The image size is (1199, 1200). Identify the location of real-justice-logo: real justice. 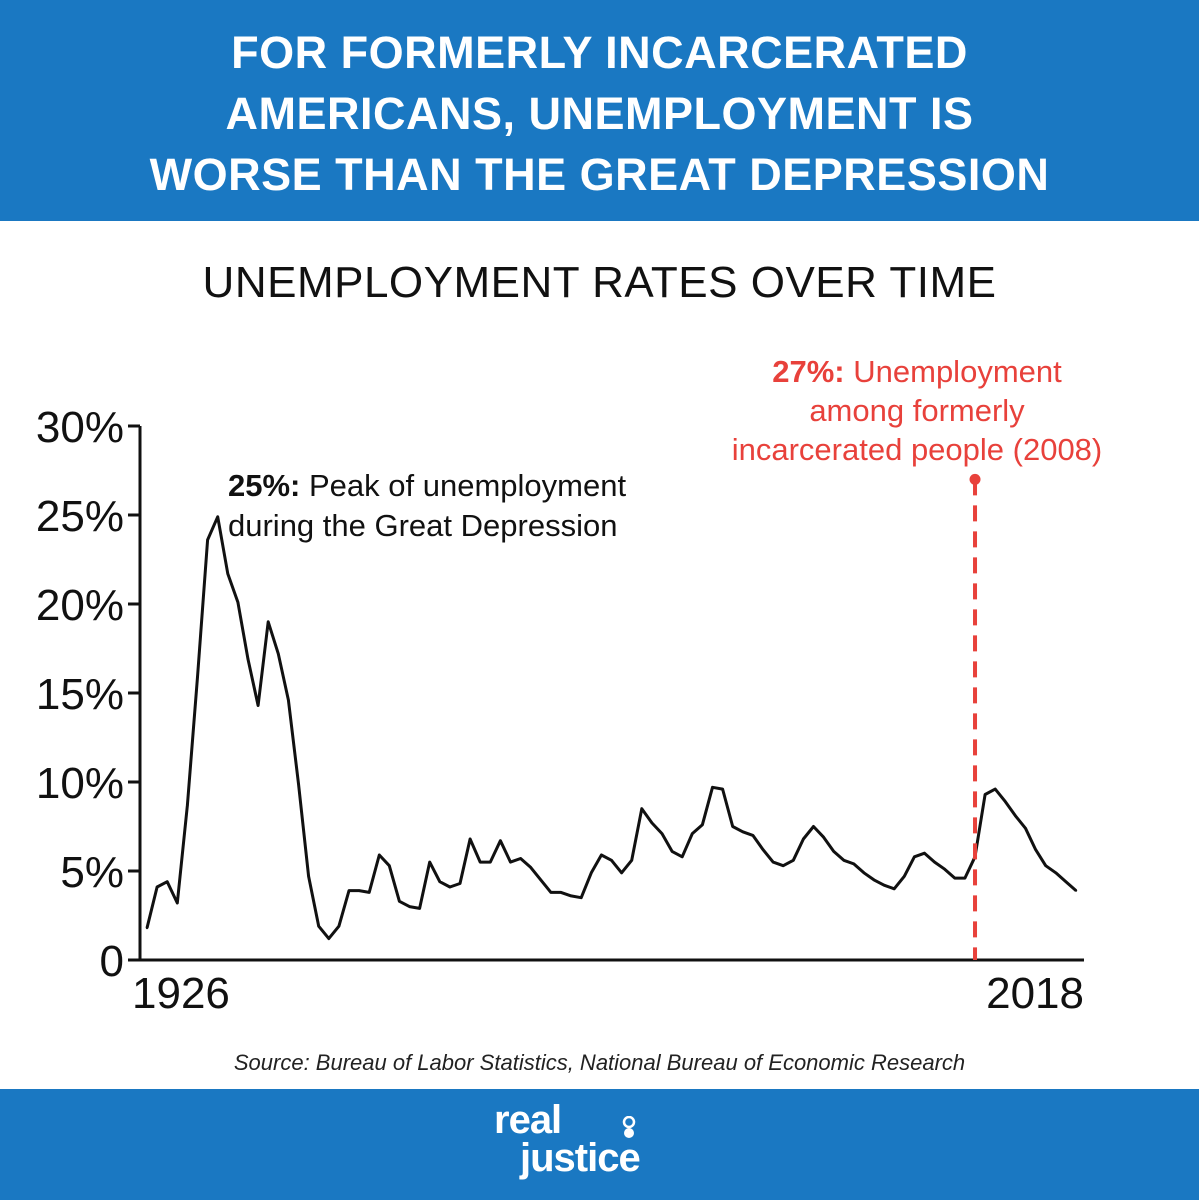
(598, 1145).